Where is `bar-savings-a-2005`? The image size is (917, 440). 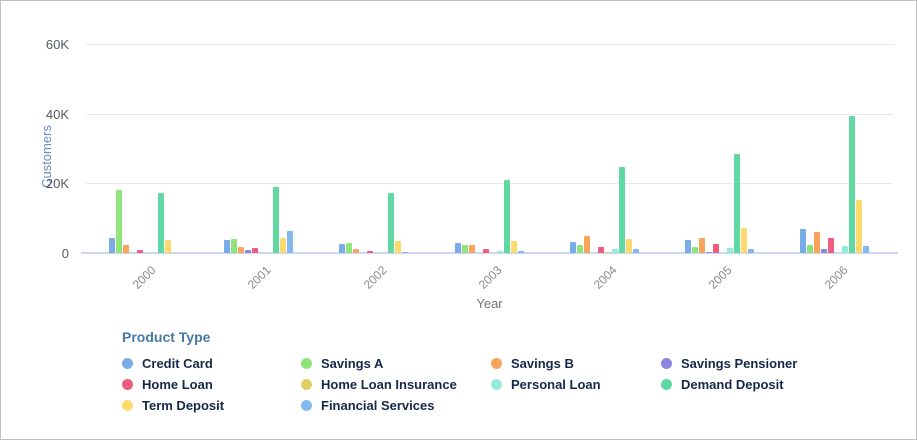 bar-savings-a-2005 is located at coordinates (695, 250).